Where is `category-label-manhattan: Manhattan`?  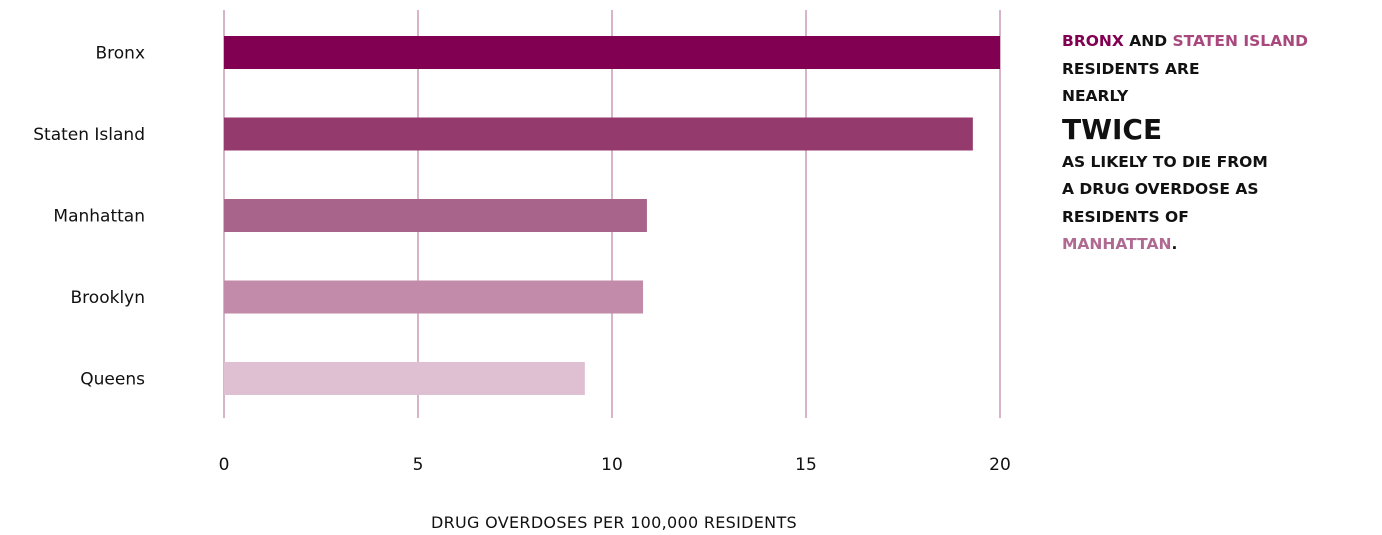 category-label-manhattan: Manhattan is located at coordinates (99, 217).